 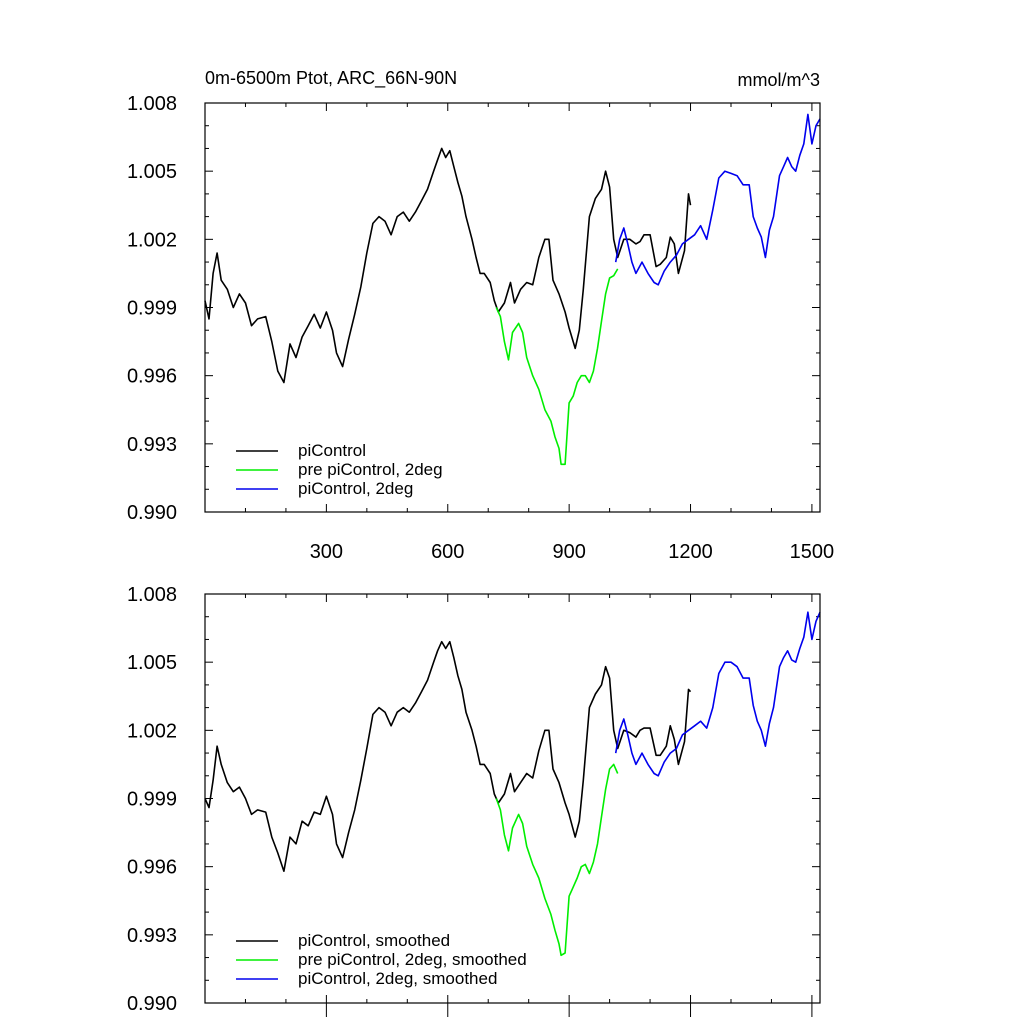 I want to click on top-y-tick-labels: 0.990 0.993 0.996 0.999 1.002 1.005 1.008, so click(x=152, y=308).